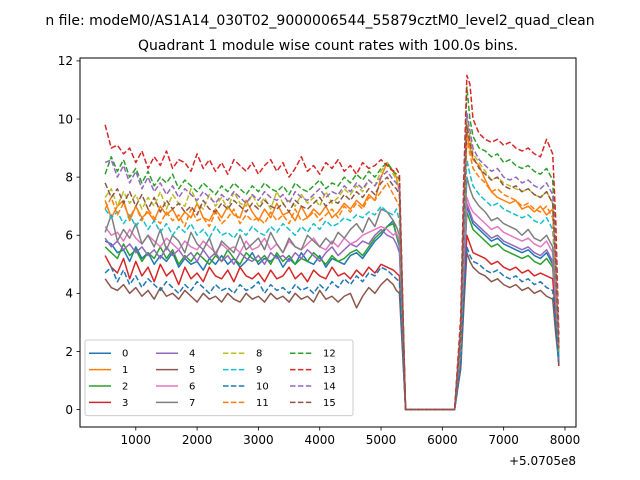 The image size is (640, 480). What do you see at coordinates (262, 403) in the screenshot?
I see `legend-label-11: 11` at bounding box center [262, 403].